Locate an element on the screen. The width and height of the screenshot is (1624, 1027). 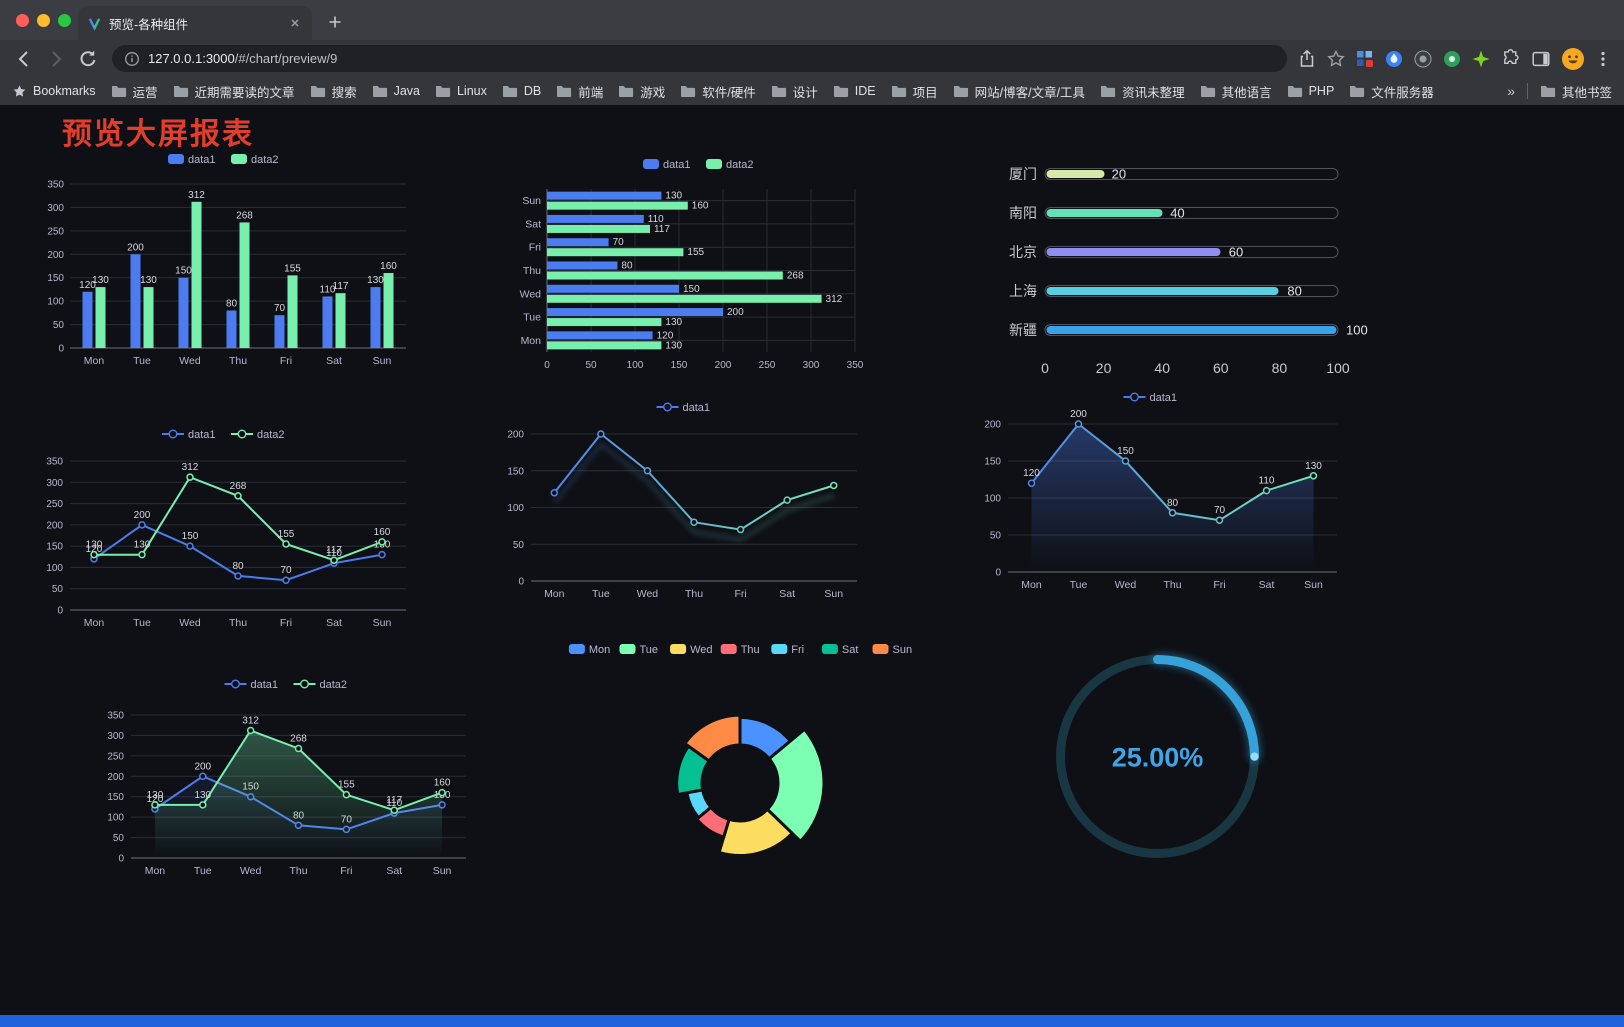
svg-text: 312 is located at coordinates (196, 195).